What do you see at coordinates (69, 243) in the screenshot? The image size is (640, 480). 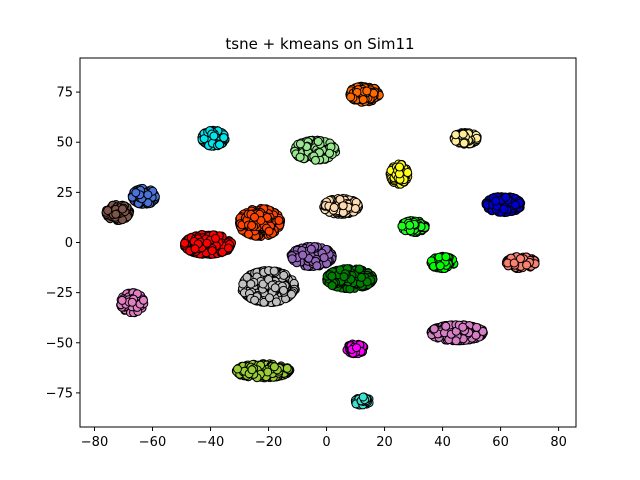 I see `y-tick-label: 0` at bounding box center [69, 243].